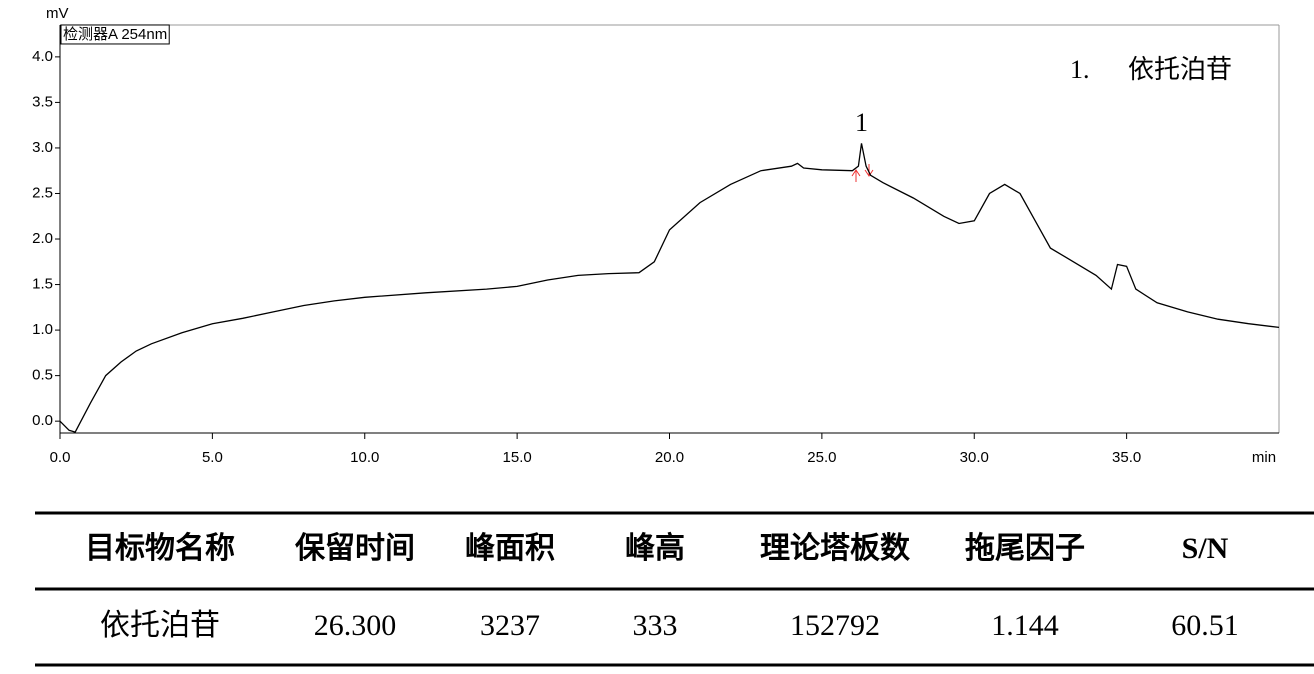 The width and height of the screenshot is (1314, 674). Describe the element at coordinates (42, 420) in the screenshot. I see `y-tick-label: 0.0` at that location.